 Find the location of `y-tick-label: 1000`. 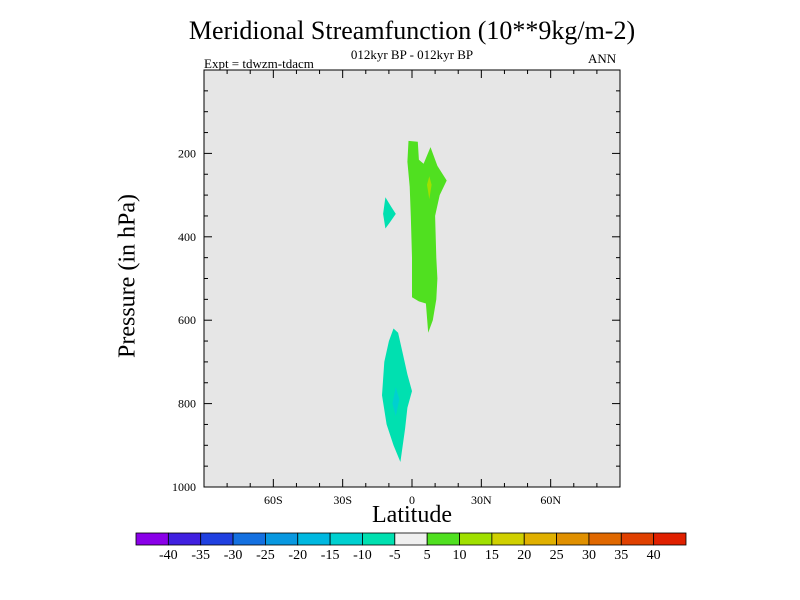

y-tick-label: 1000 is located at coordinates (184, 487).